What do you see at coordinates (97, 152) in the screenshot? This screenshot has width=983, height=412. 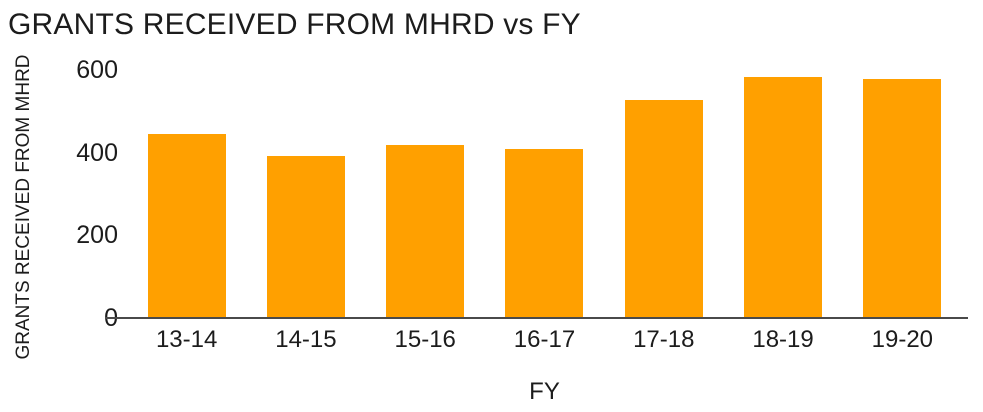 I see `y-tick-label: 400` at bounding box center [97, 152].